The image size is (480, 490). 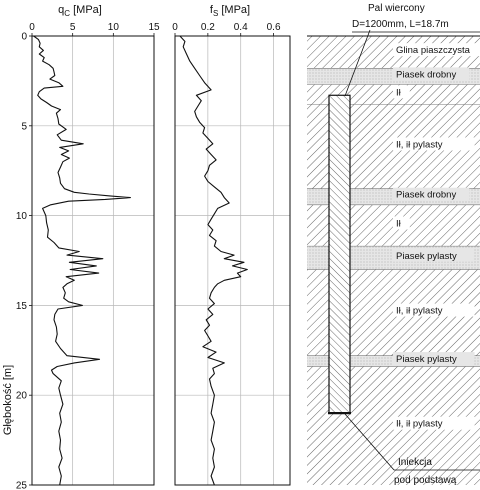 What do you see at coordinates (24, 37) in the screenshot?
I see `y-tick-label: 0` at bounding box center [24, 37].